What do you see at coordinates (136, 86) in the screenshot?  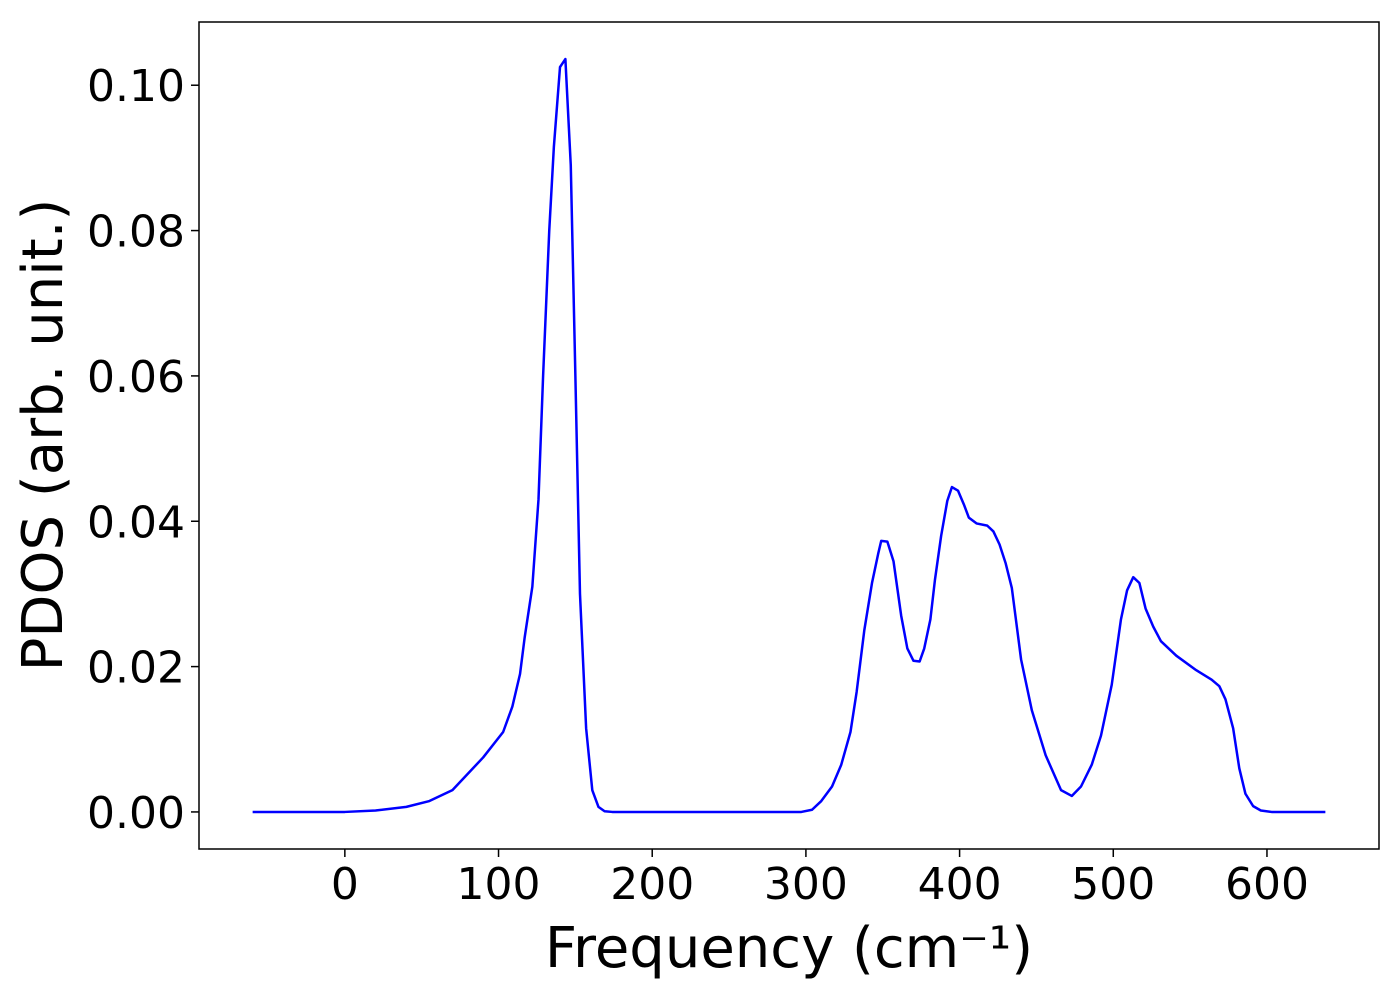 I see `y-tick-label: 0.10` at bounding box center [136, 86].